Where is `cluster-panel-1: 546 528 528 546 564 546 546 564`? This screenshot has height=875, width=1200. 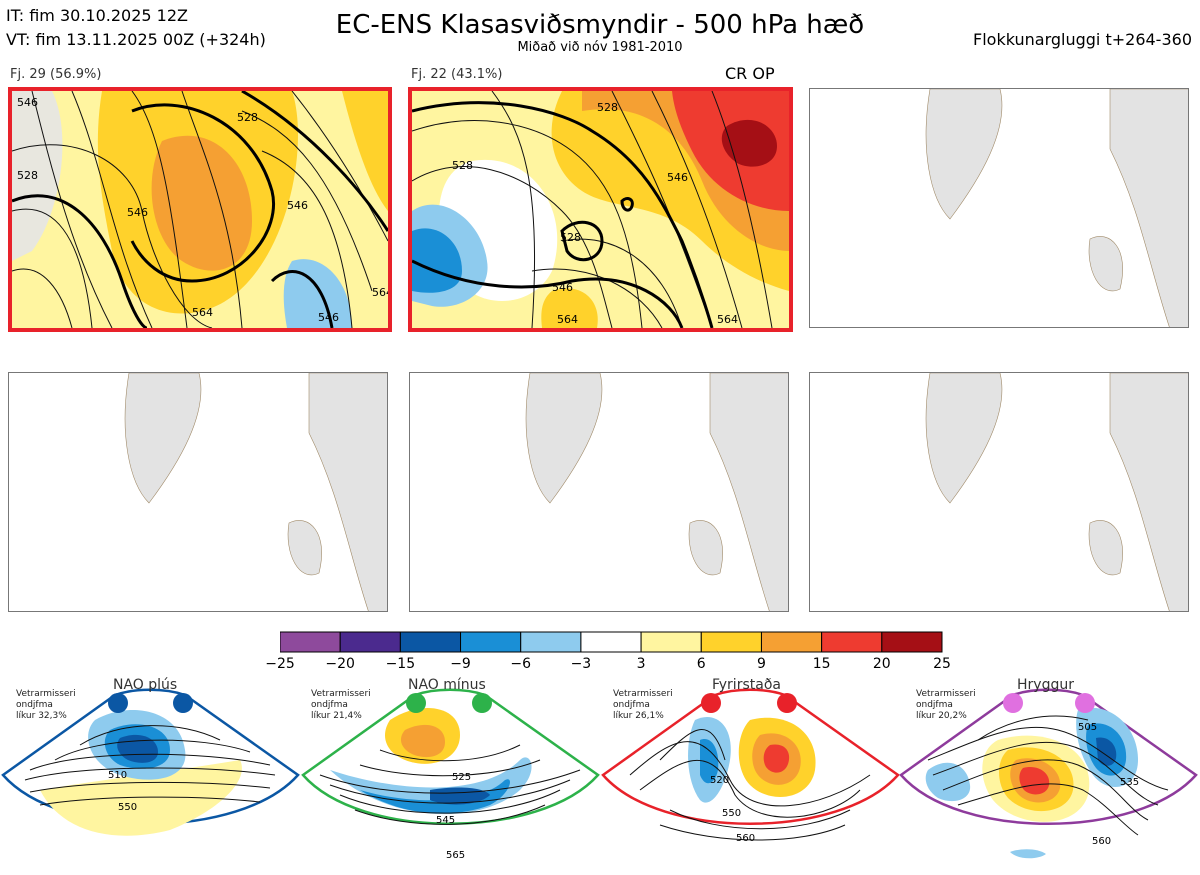
cluster-panel-1: 546 528 528 546 564 546 546 564 is located at coordinates (200, 209).